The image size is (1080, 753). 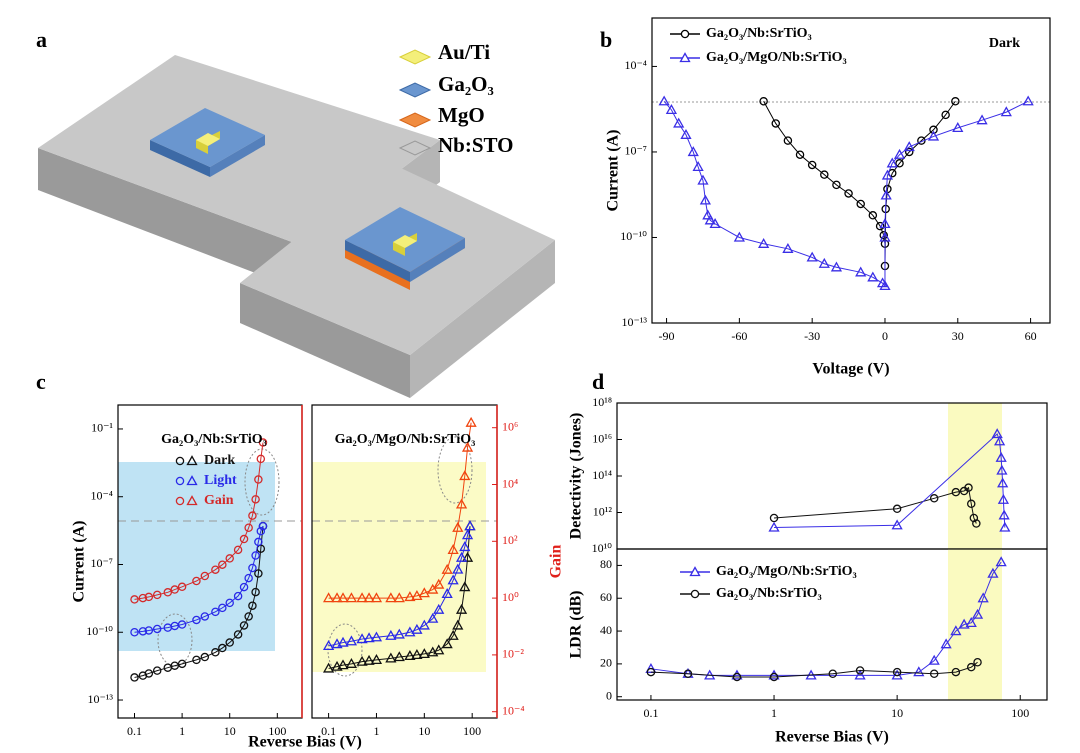 I want to click on legend-label: MgO, so click(x=461, y=115).